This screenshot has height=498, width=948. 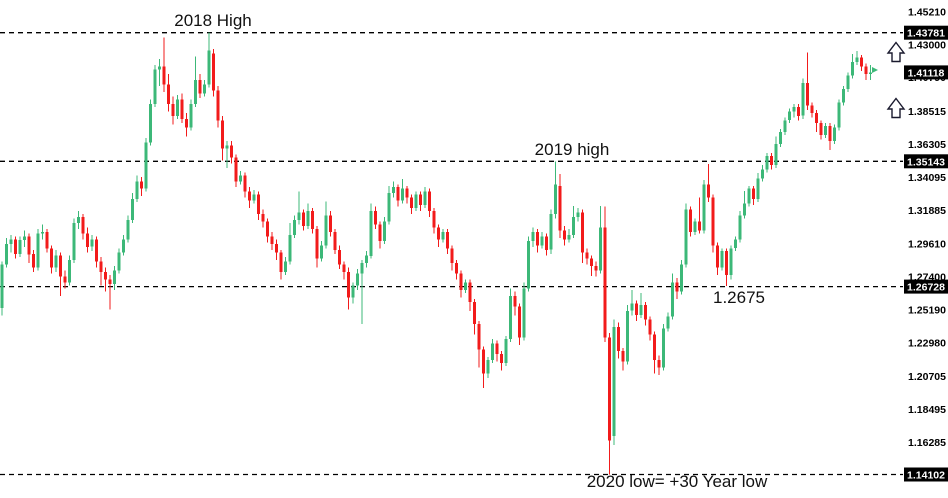 What do you see at coordinates (926, 476) in the screenshot?
I see `price-badge-label: 1.14102` at bounding box center [926, 476].